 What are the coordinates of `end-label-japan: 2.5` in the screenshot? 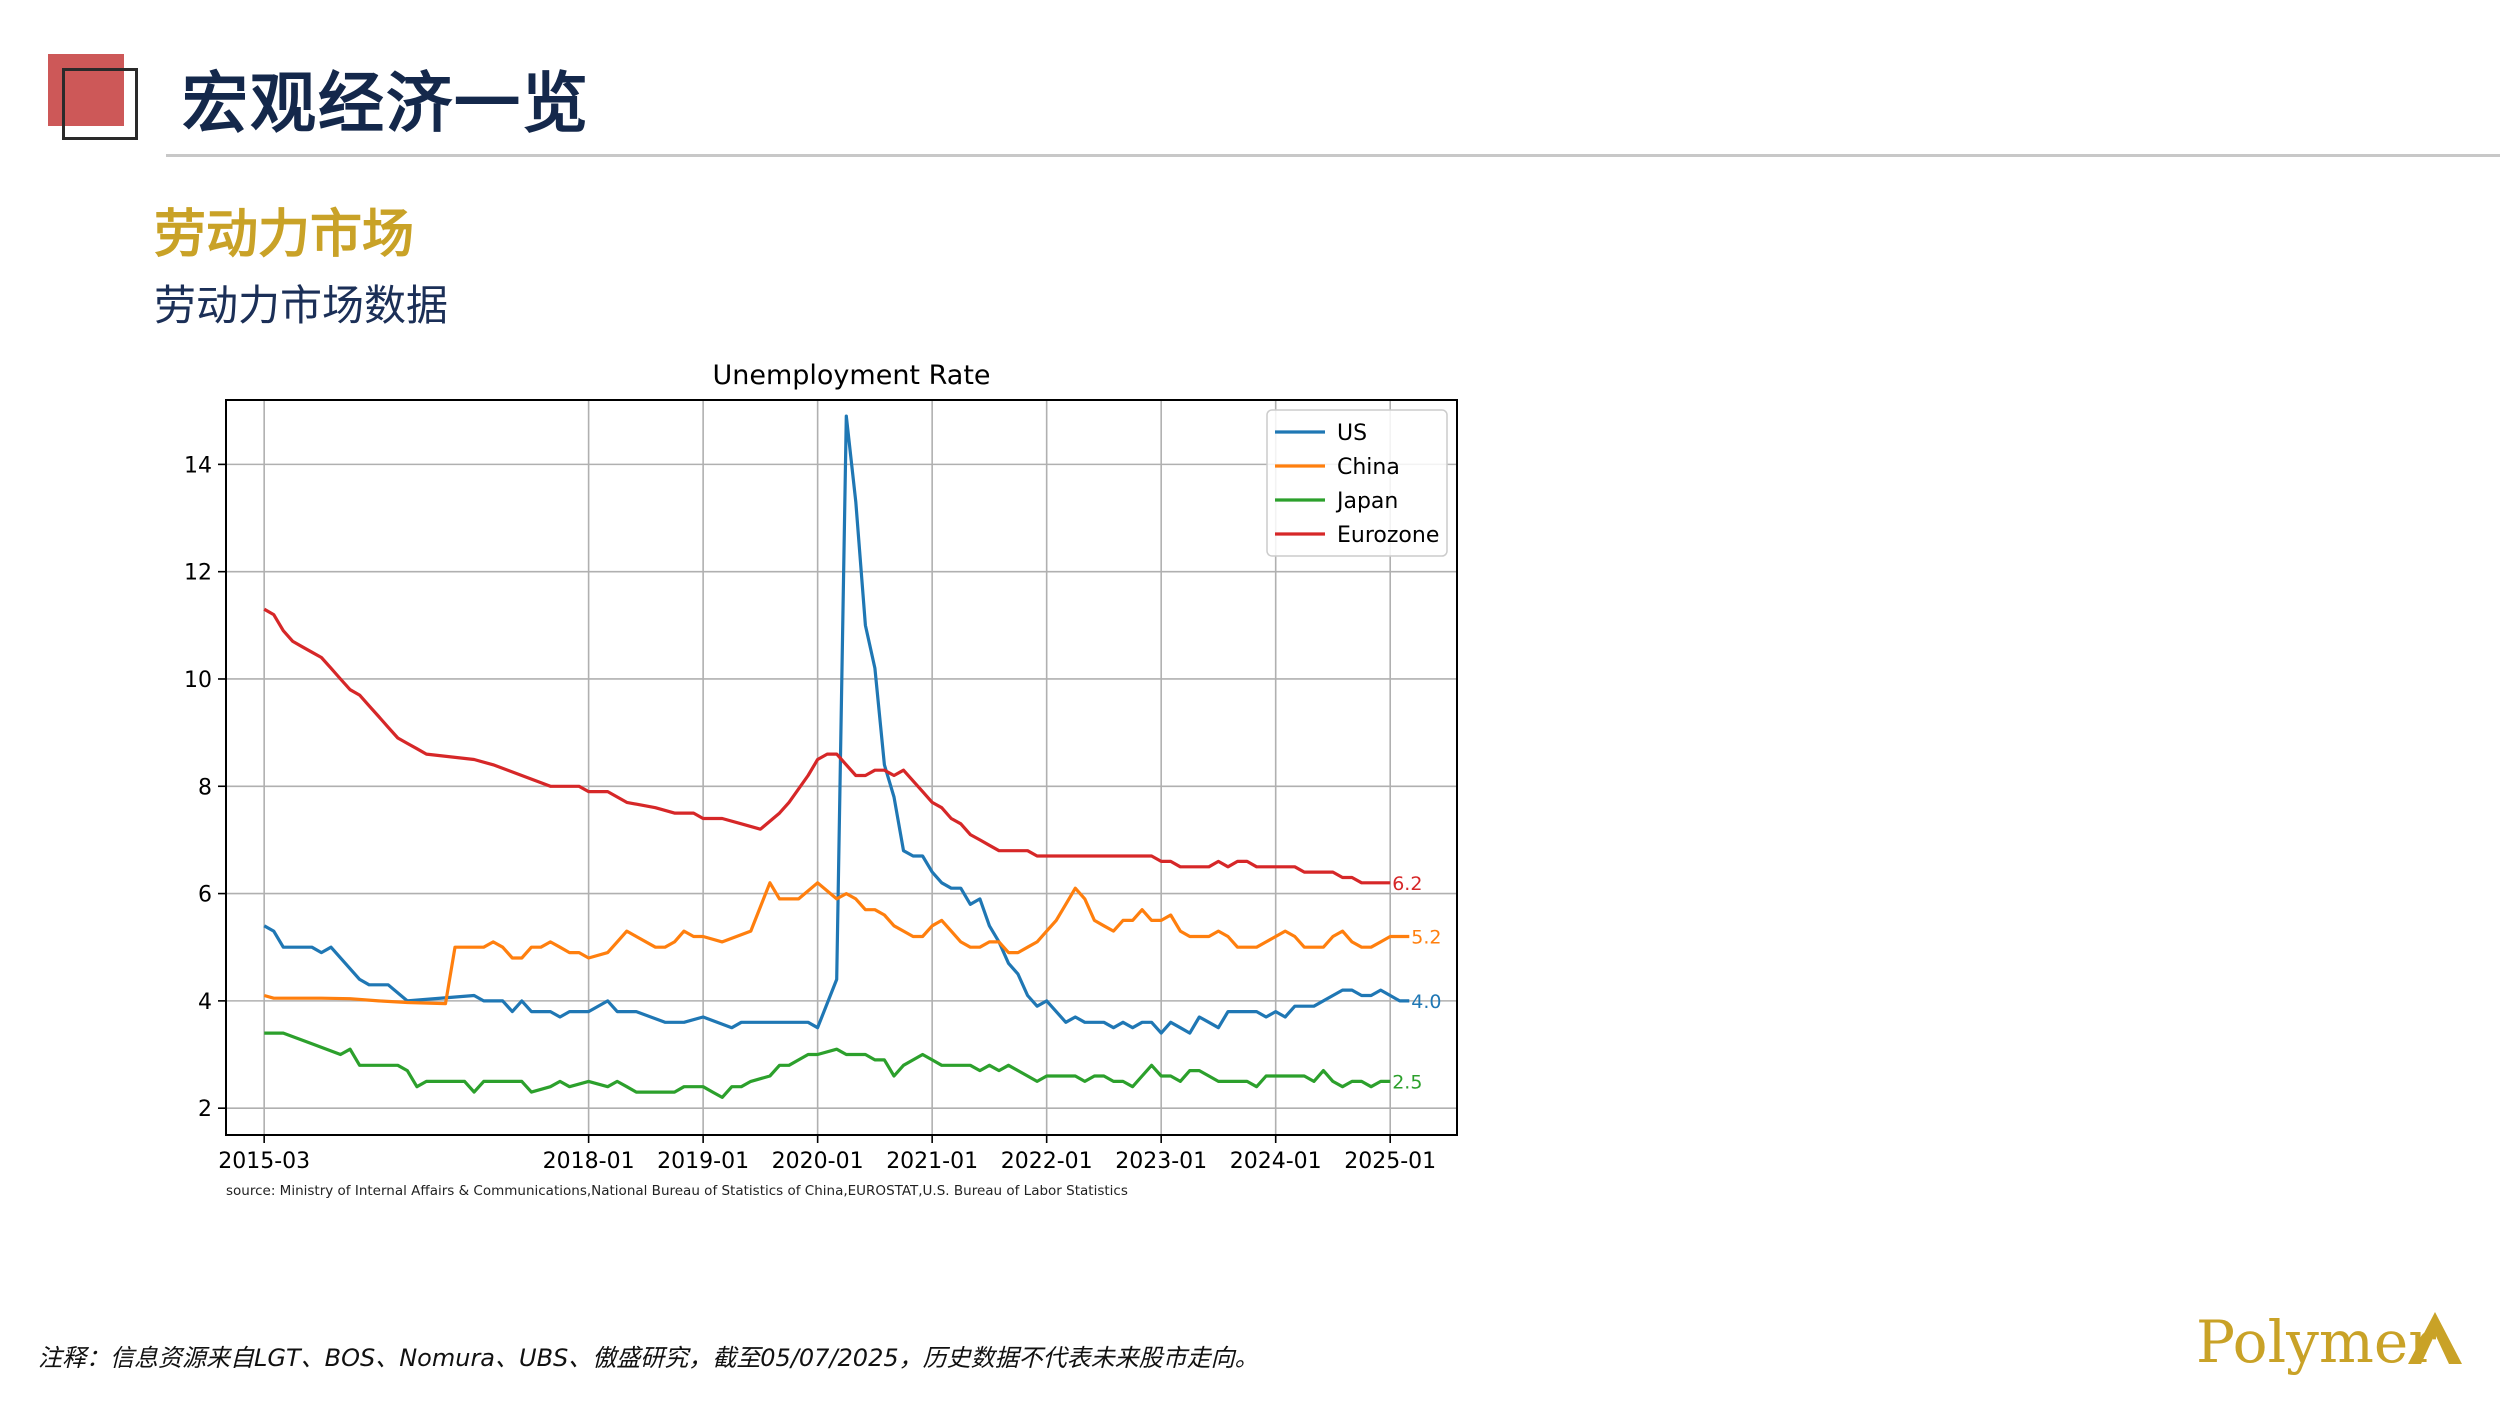 It's located at (1407, 1082).